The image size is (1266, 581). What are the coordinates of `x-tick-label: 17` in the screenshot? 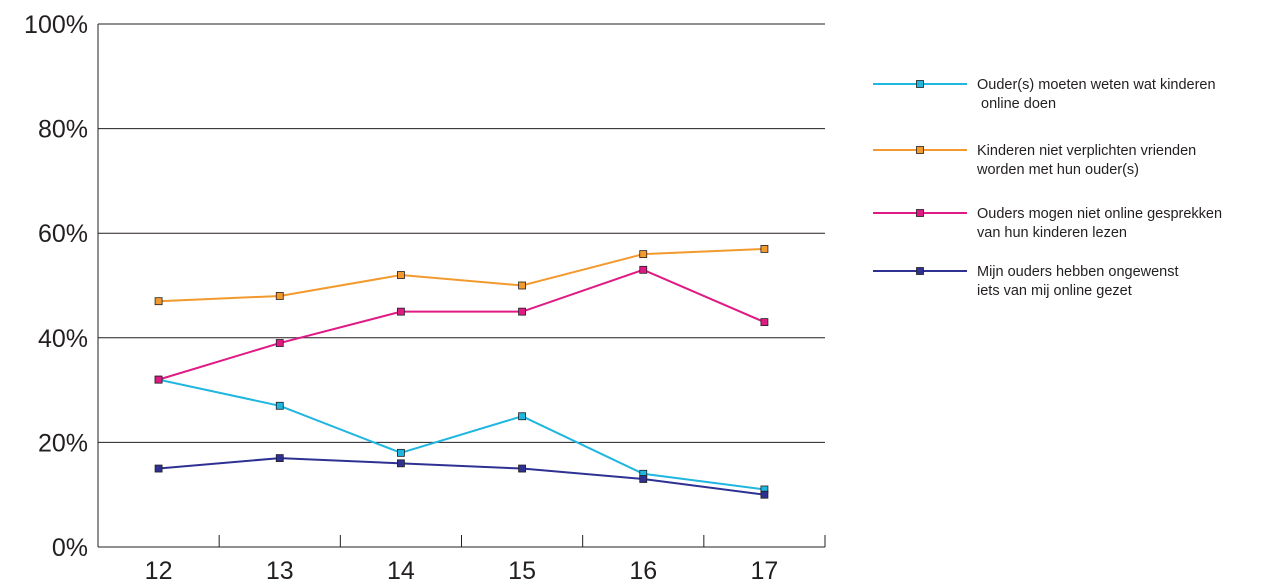 It's located at (765, 569).